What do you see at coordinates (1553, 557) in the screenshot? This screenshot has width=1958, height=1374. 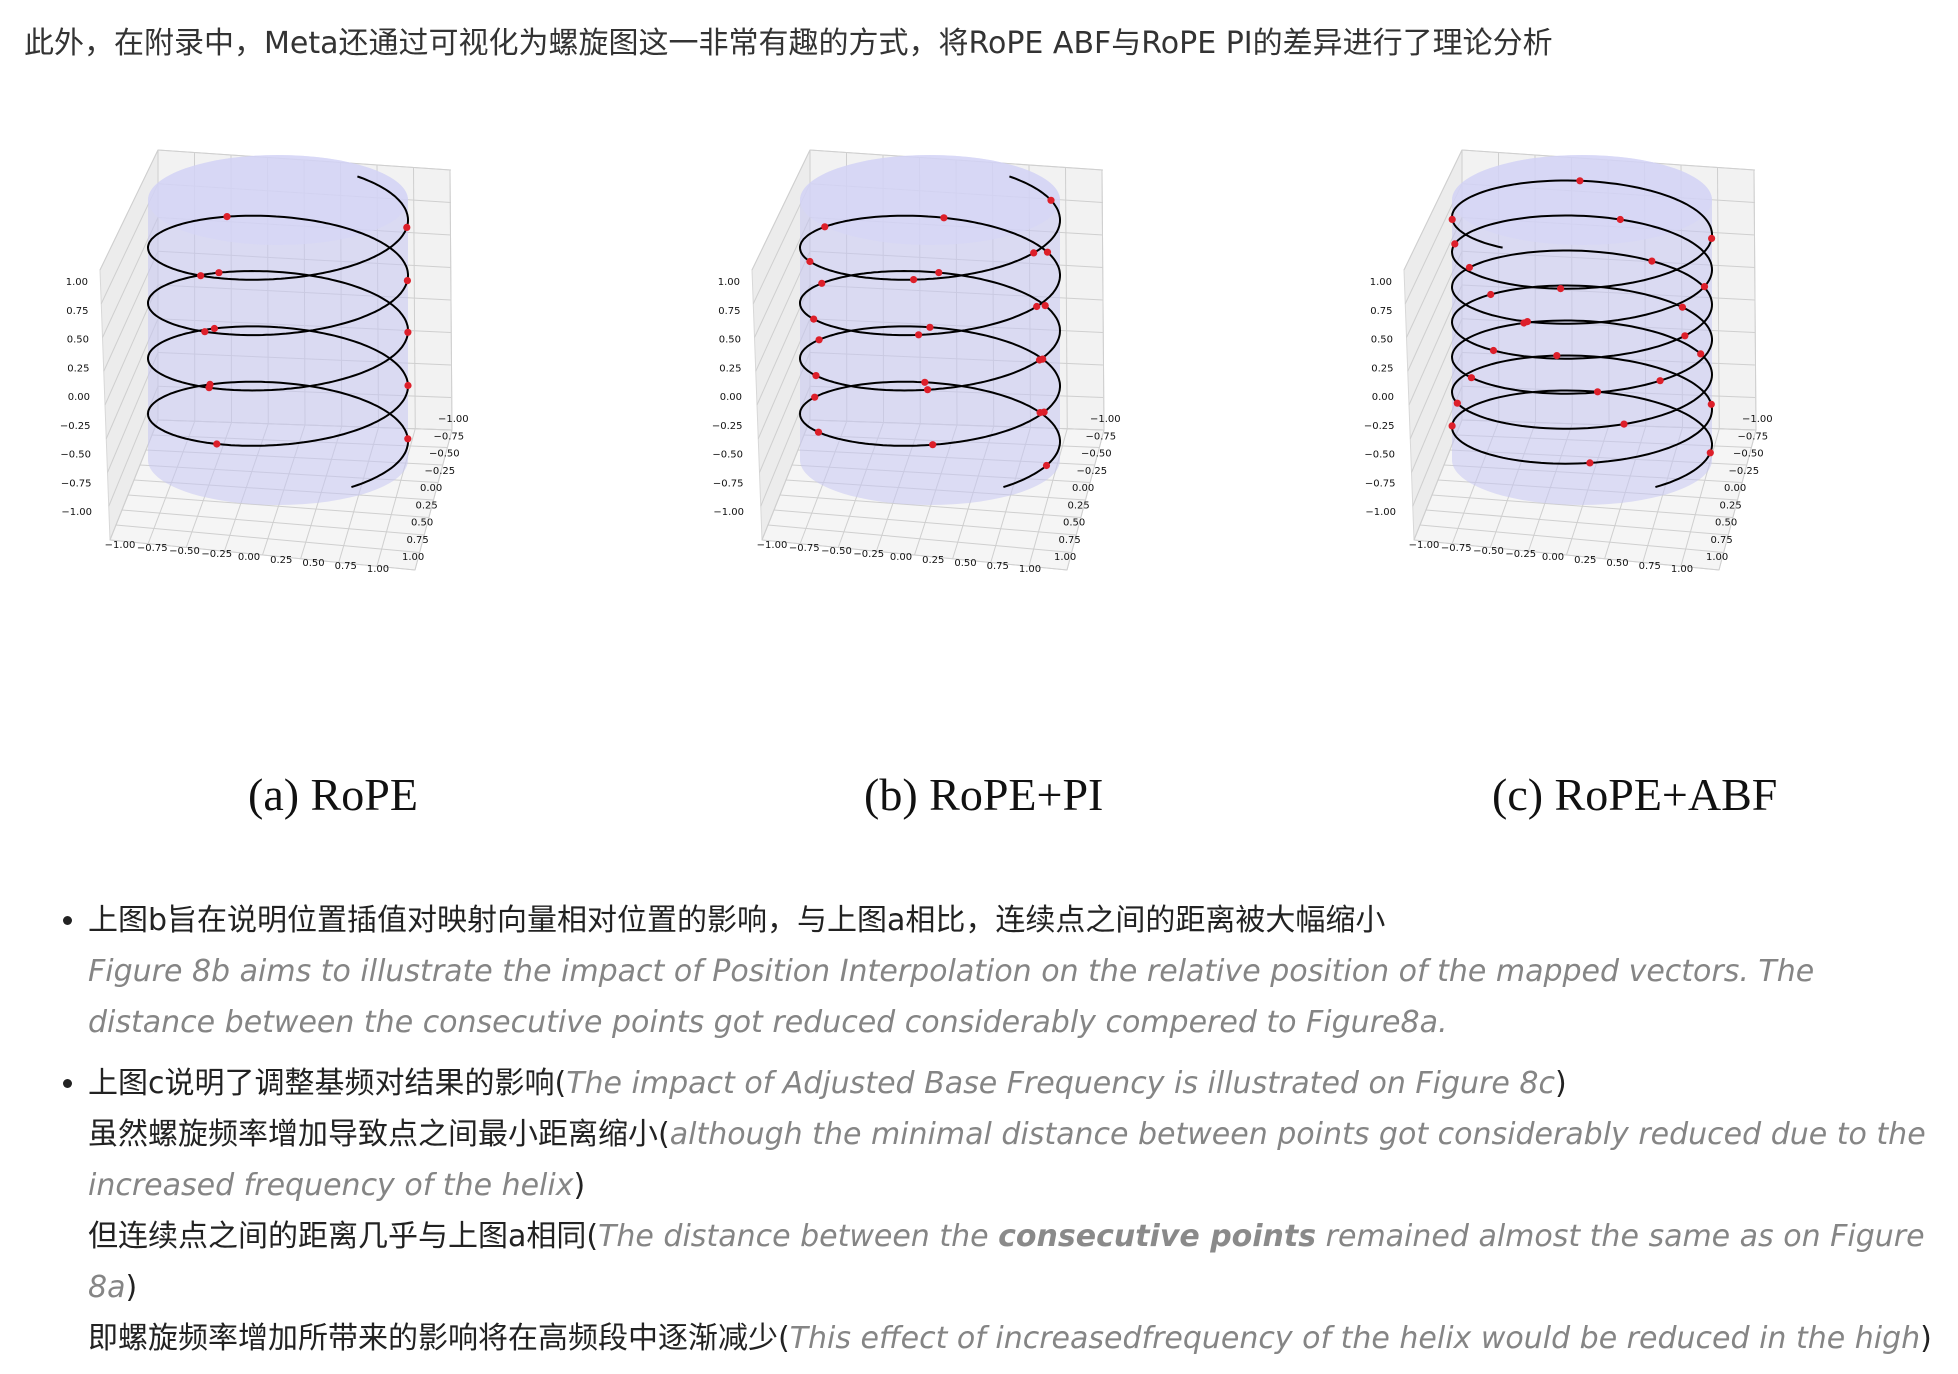 I see `x-tick-label: 0.00` at bounding box center [1553, 557].